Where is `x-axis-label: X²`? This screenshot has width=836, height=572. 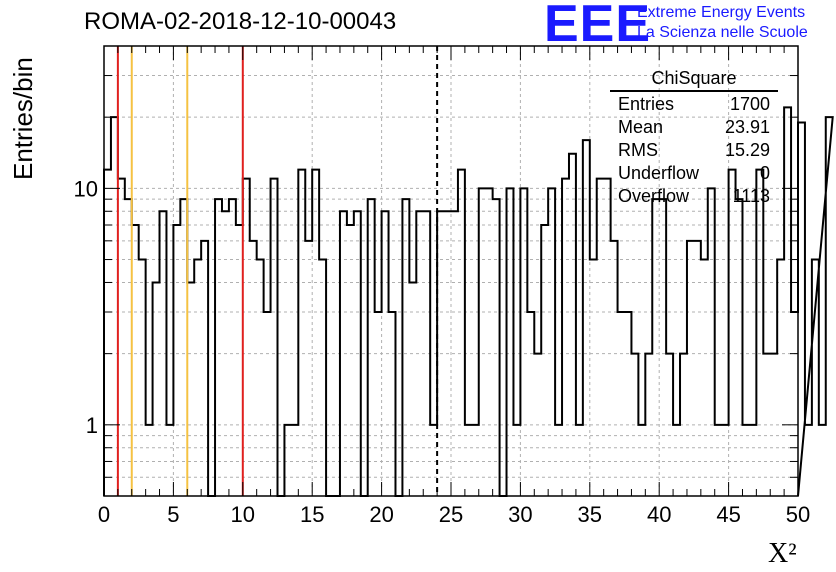 x-axis-label: X² is located at coordinates (782, 553).